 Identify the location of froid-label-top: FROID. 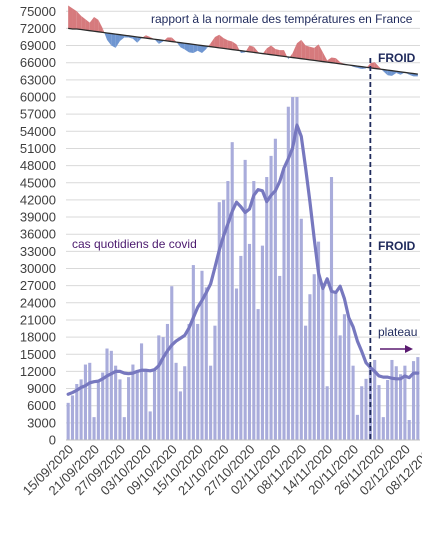
(397, 58).